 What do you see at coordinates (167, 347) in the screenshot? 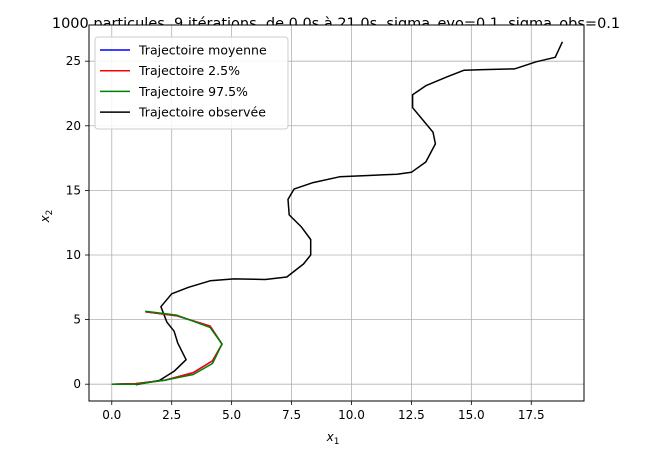
I see `series-line` at bounding box center [167, 347].